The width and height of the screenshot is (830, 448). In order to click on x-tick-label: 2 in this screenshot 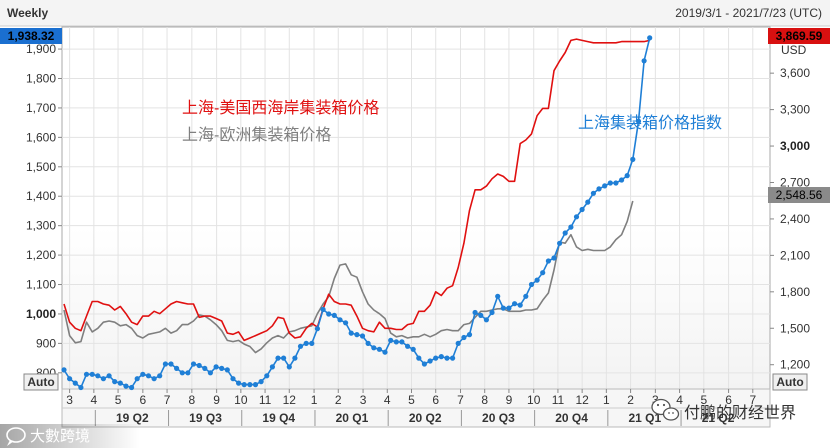, I will do `click(338, 400)`.